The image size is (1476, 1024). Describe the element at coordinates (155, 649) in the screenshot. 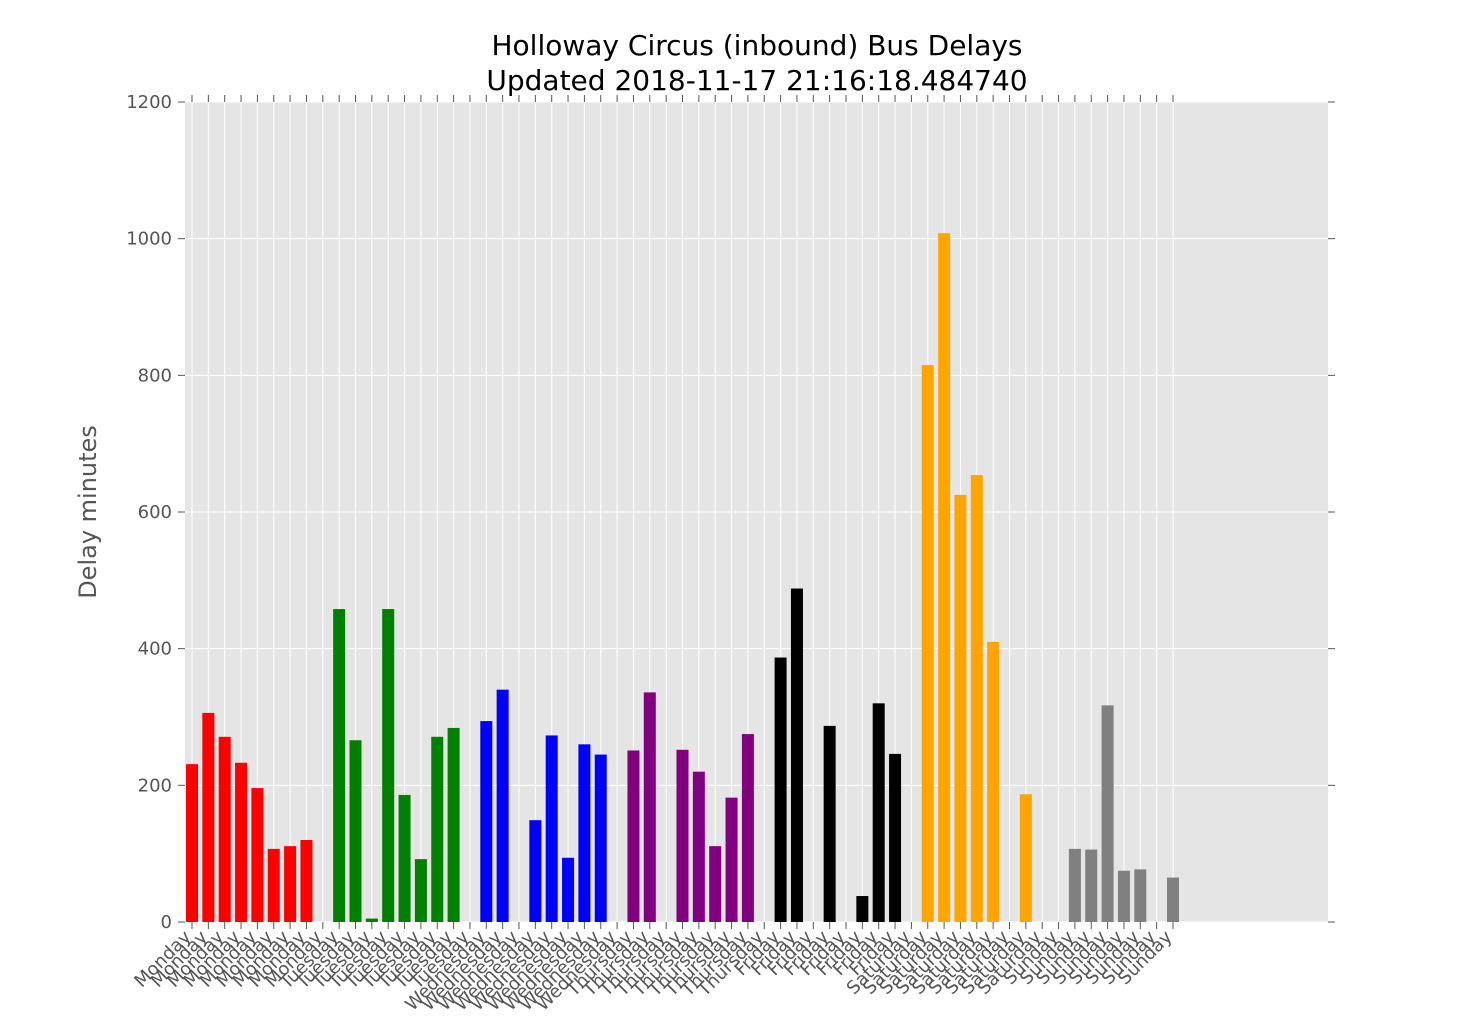

I see `y-tick-label: 400` at that location.